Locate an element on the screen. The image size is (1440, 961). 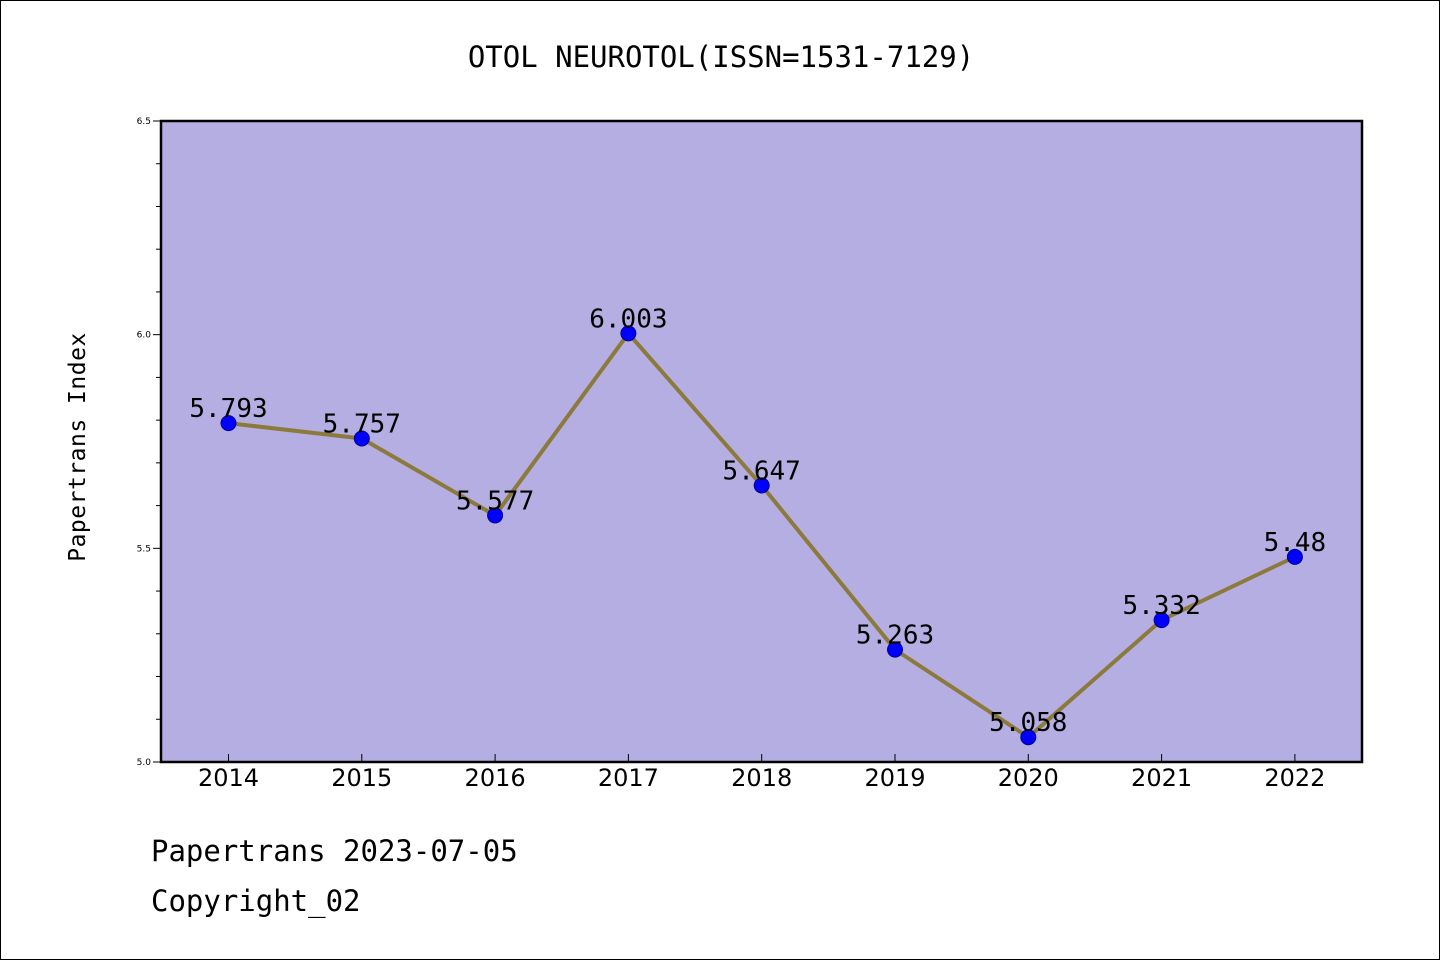
y-tick-label: 6.5 is located at coordinates (144, 122).